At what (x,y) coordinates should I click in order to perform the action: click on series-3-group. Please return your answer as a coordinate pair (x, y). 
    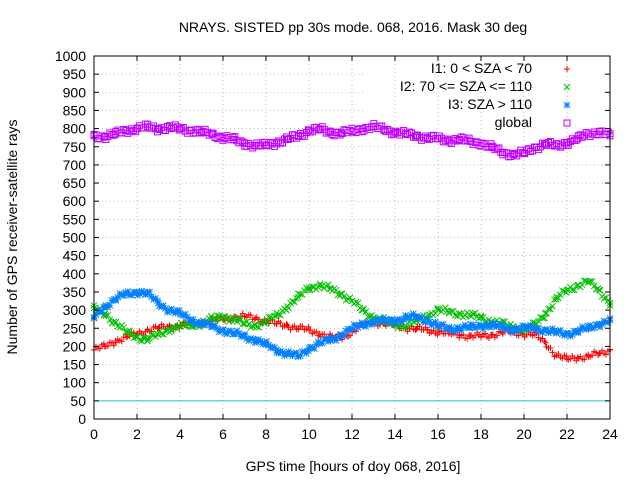
    Looking at the image, I should click on (352, 323).